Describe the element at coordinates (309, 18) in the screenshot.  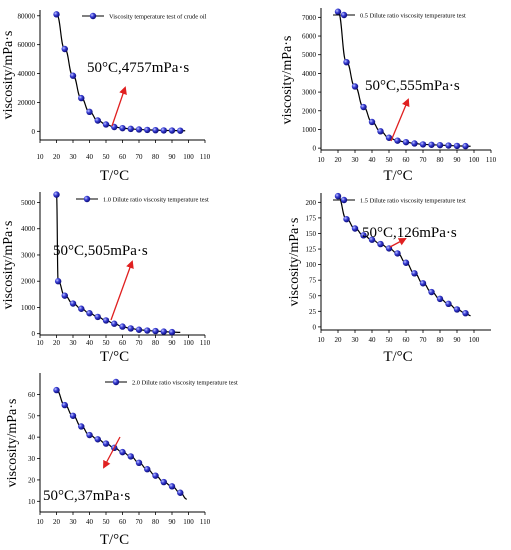
I see `y-tick-label: 7000` at that location.